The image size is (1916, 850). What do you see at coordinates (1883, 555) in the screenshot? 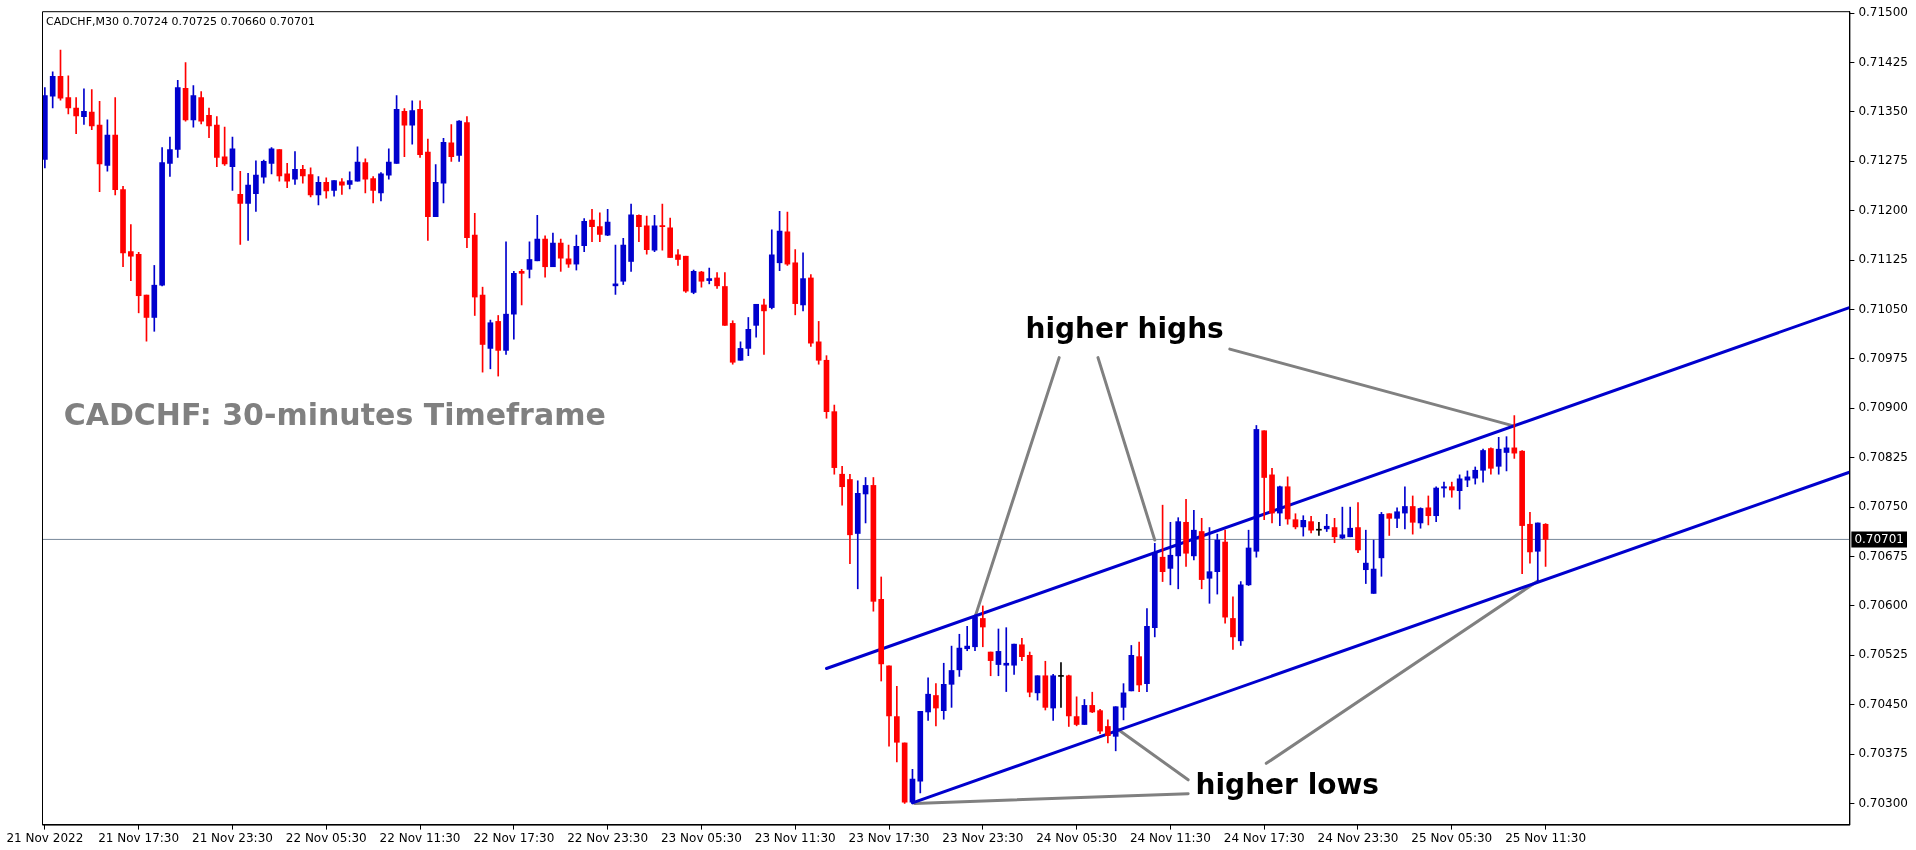
I see `y-tick-label: 0.70675` at bounding box center [1883, 555].